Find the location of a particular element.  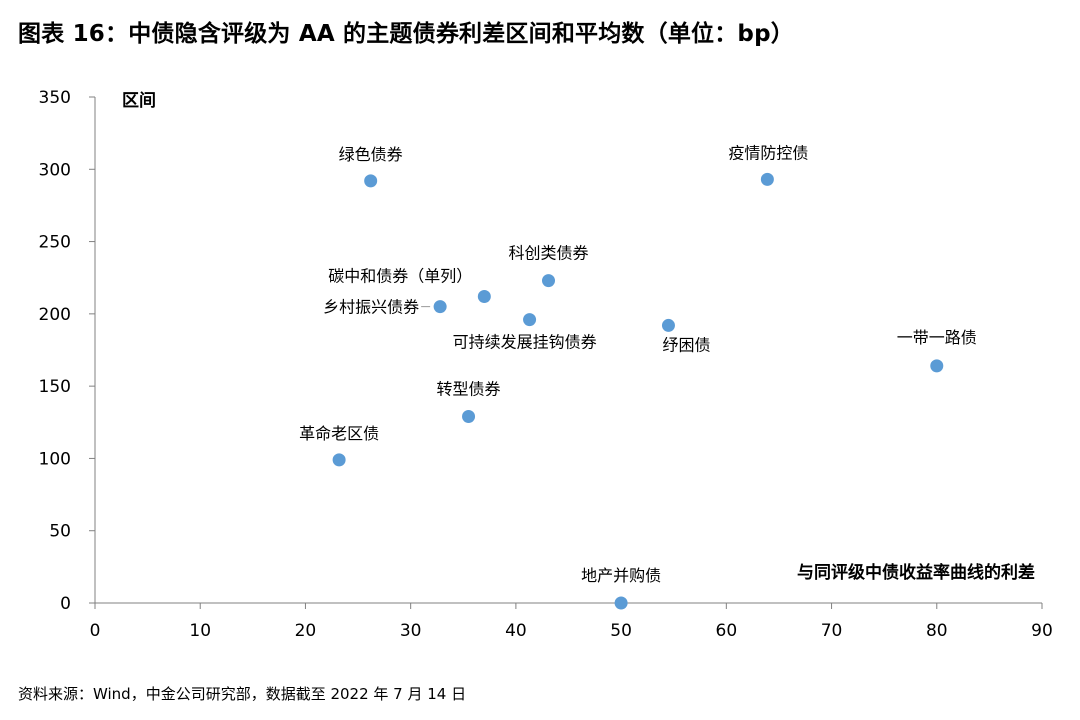

y-axis-title: 区间 is located at coordinates (139, 100).